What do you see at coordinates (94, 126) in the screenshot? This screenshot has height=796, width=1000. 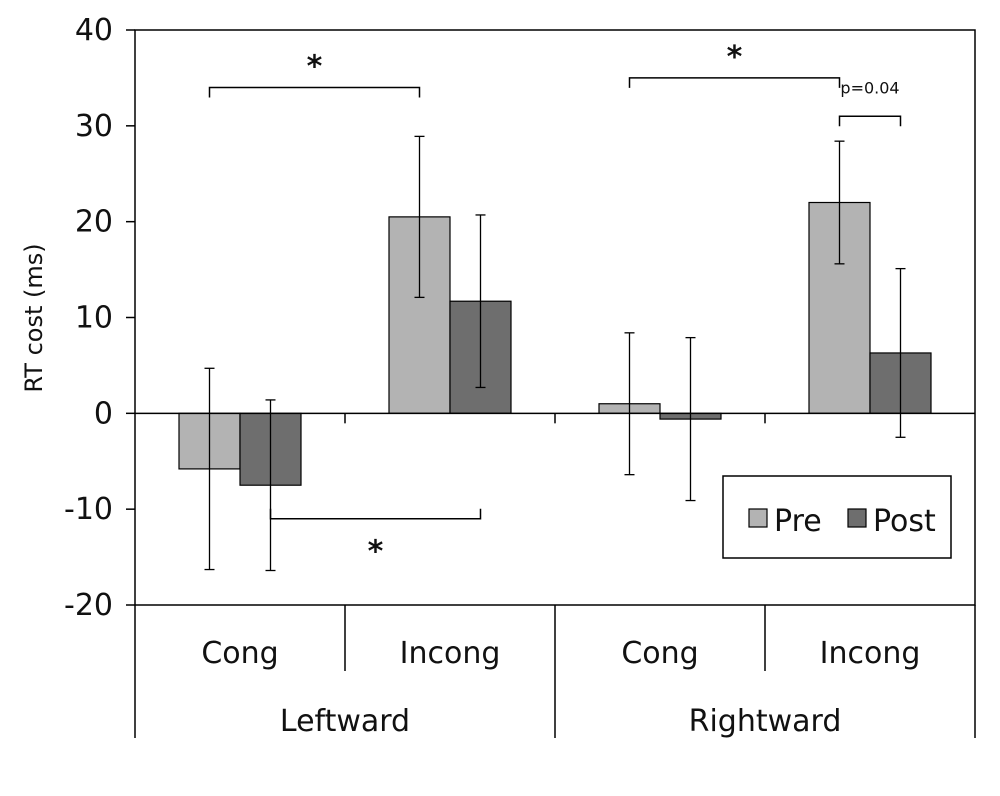 I see `y-tick-label: 30` at bounding box center [94, 126].